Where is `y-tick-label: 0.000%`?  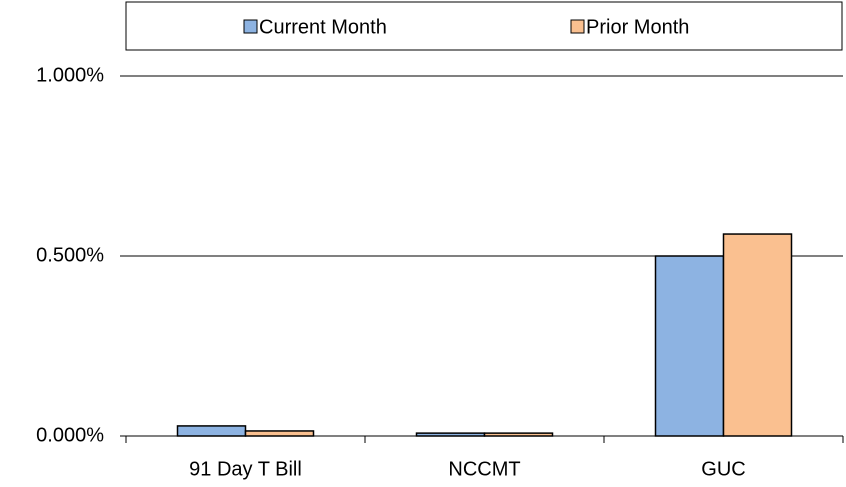 y-tick-label: 0.000% is located at coordinates (70, 435).